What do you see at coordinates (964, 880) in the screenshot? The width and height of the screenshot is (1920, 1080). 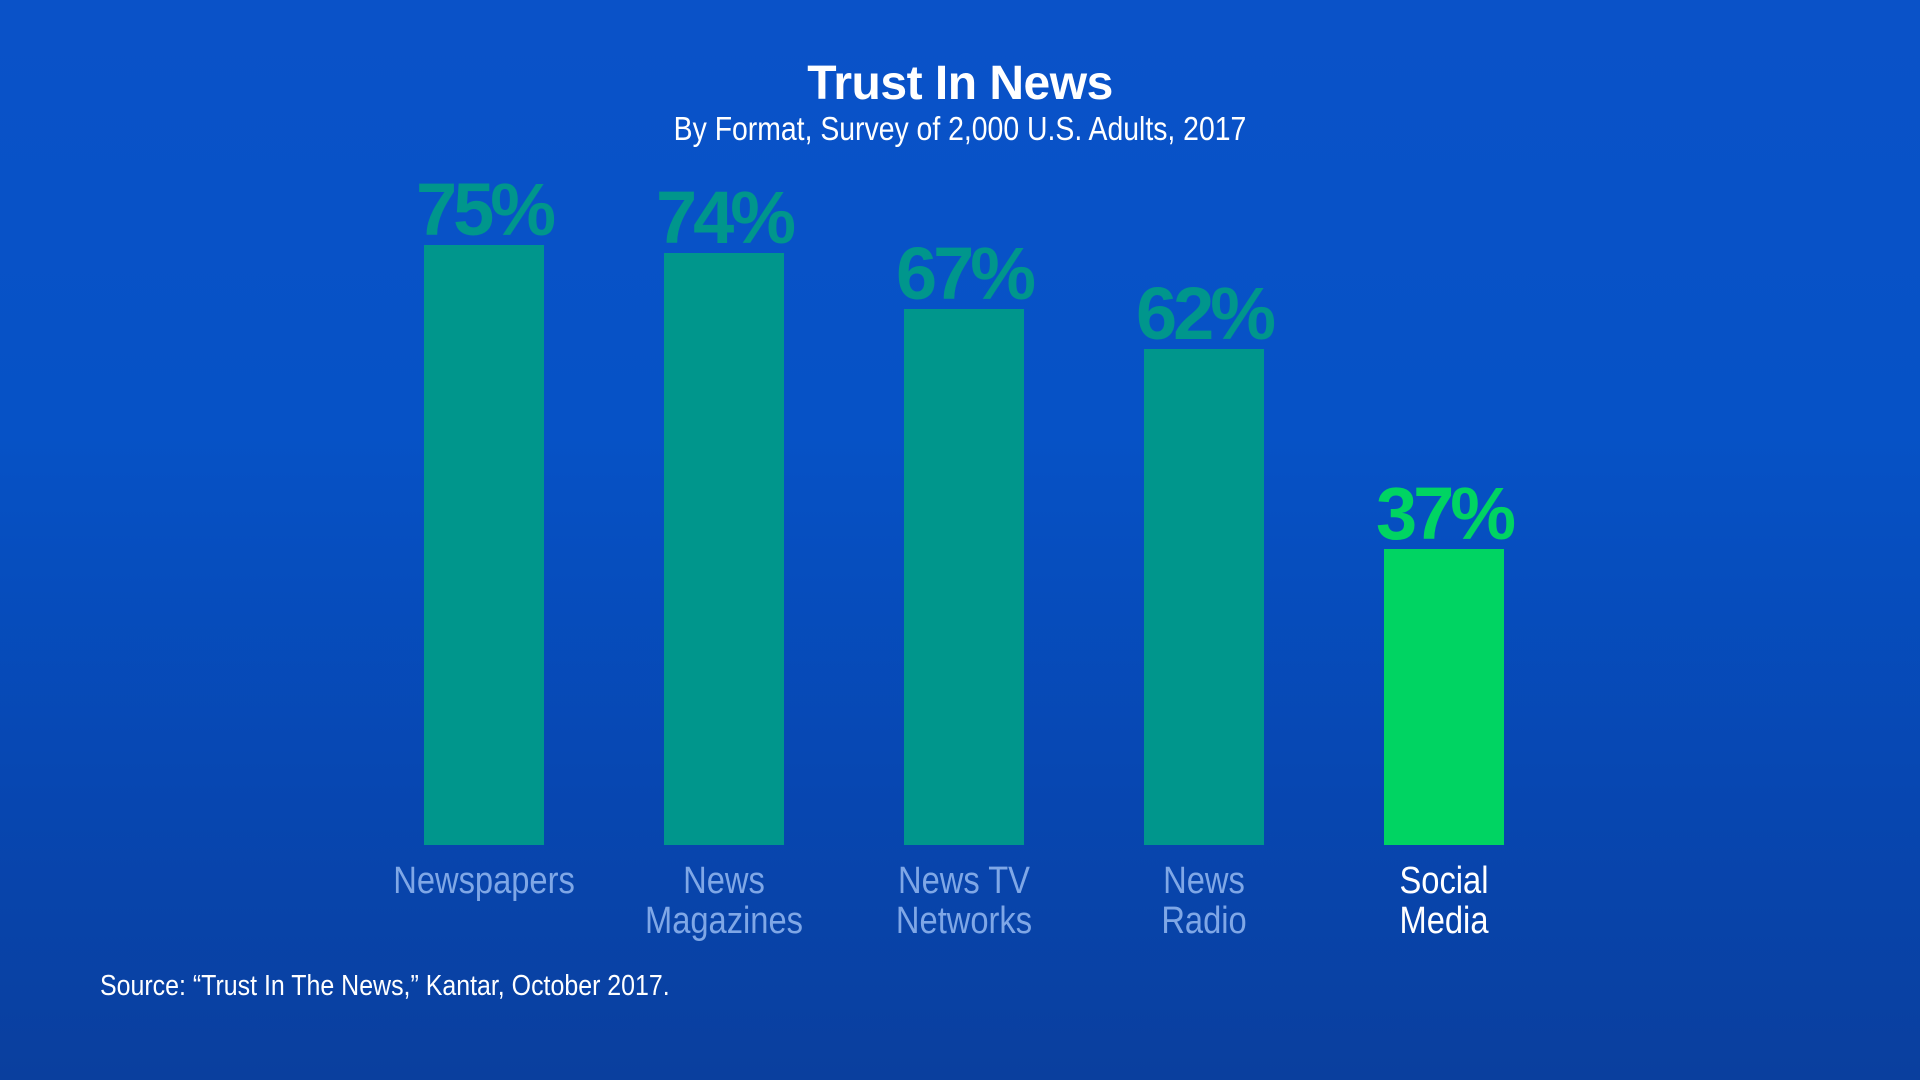 I see `category-label-line: News TV` at bounding box center [964, 880].